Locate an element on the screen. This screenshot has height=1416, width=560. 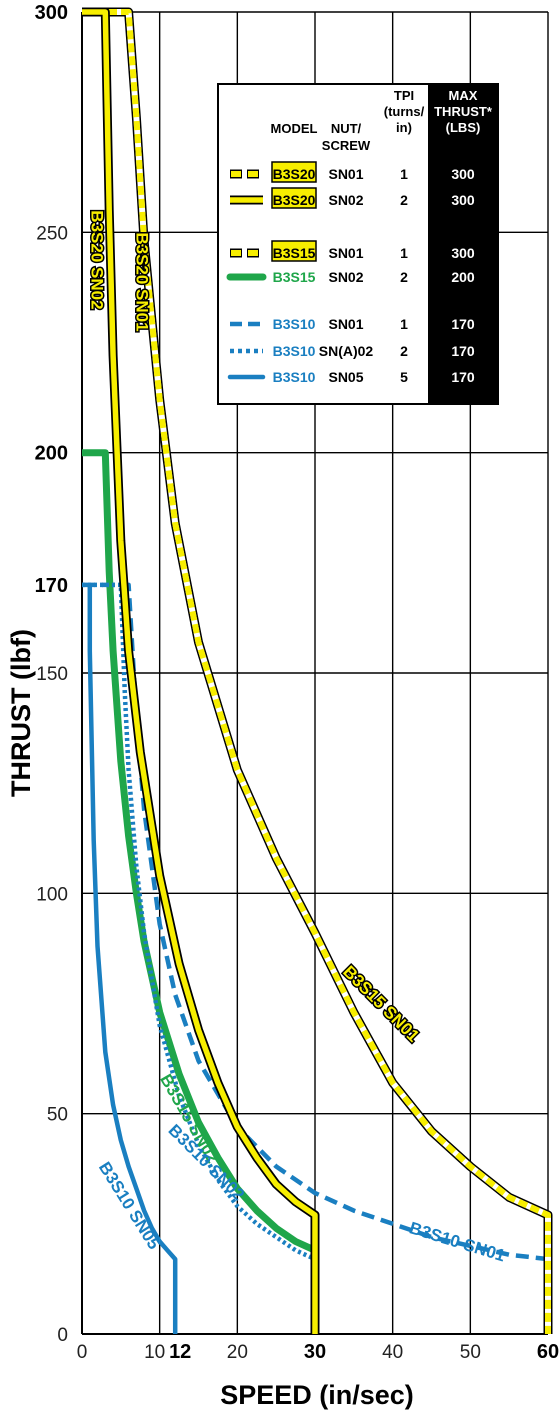
y-tick-label: 200 is located at coordinates (51, 454).